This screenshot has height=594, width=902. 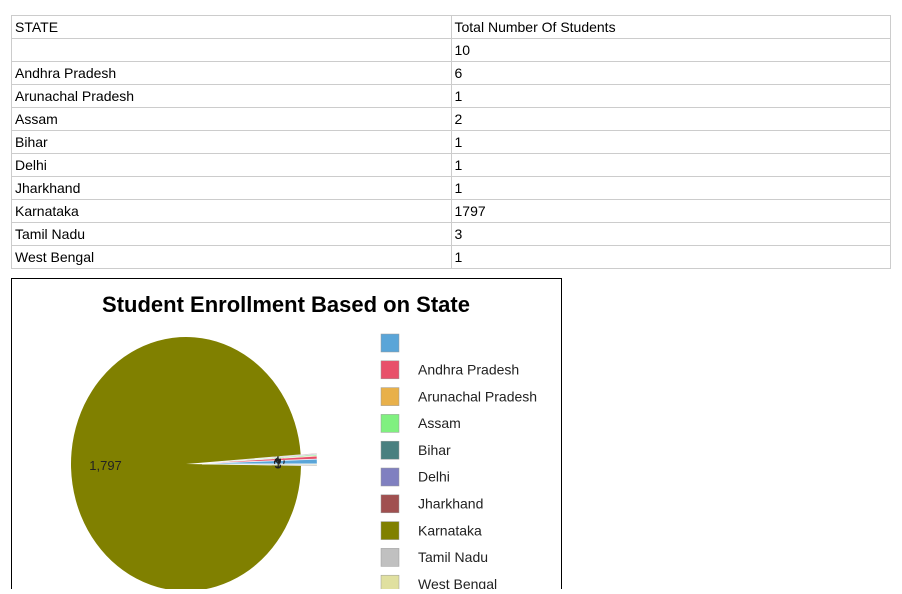 What do you see at coordinates (671, 73) in the screenshot?
I see `table-cell: 6` at bounding box center [671, 73].